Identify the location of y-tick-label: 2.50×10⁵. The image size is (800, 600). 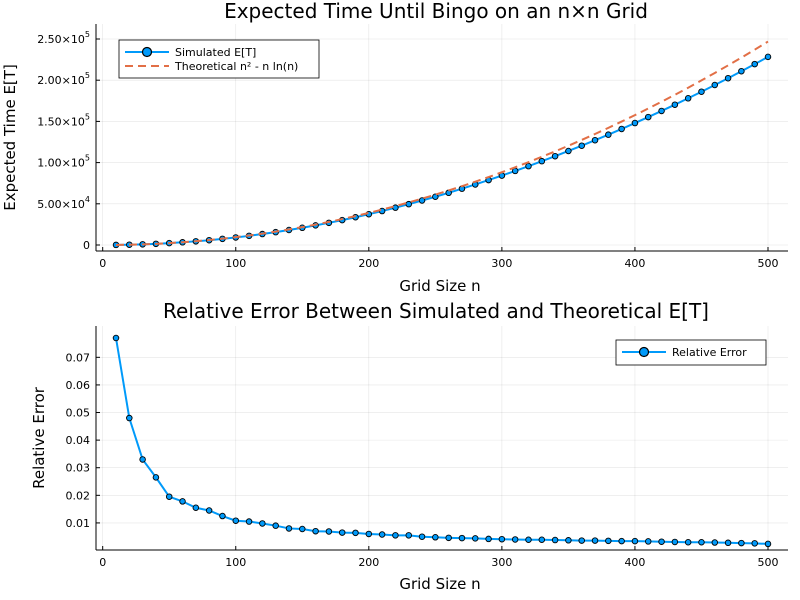
(63, 38).